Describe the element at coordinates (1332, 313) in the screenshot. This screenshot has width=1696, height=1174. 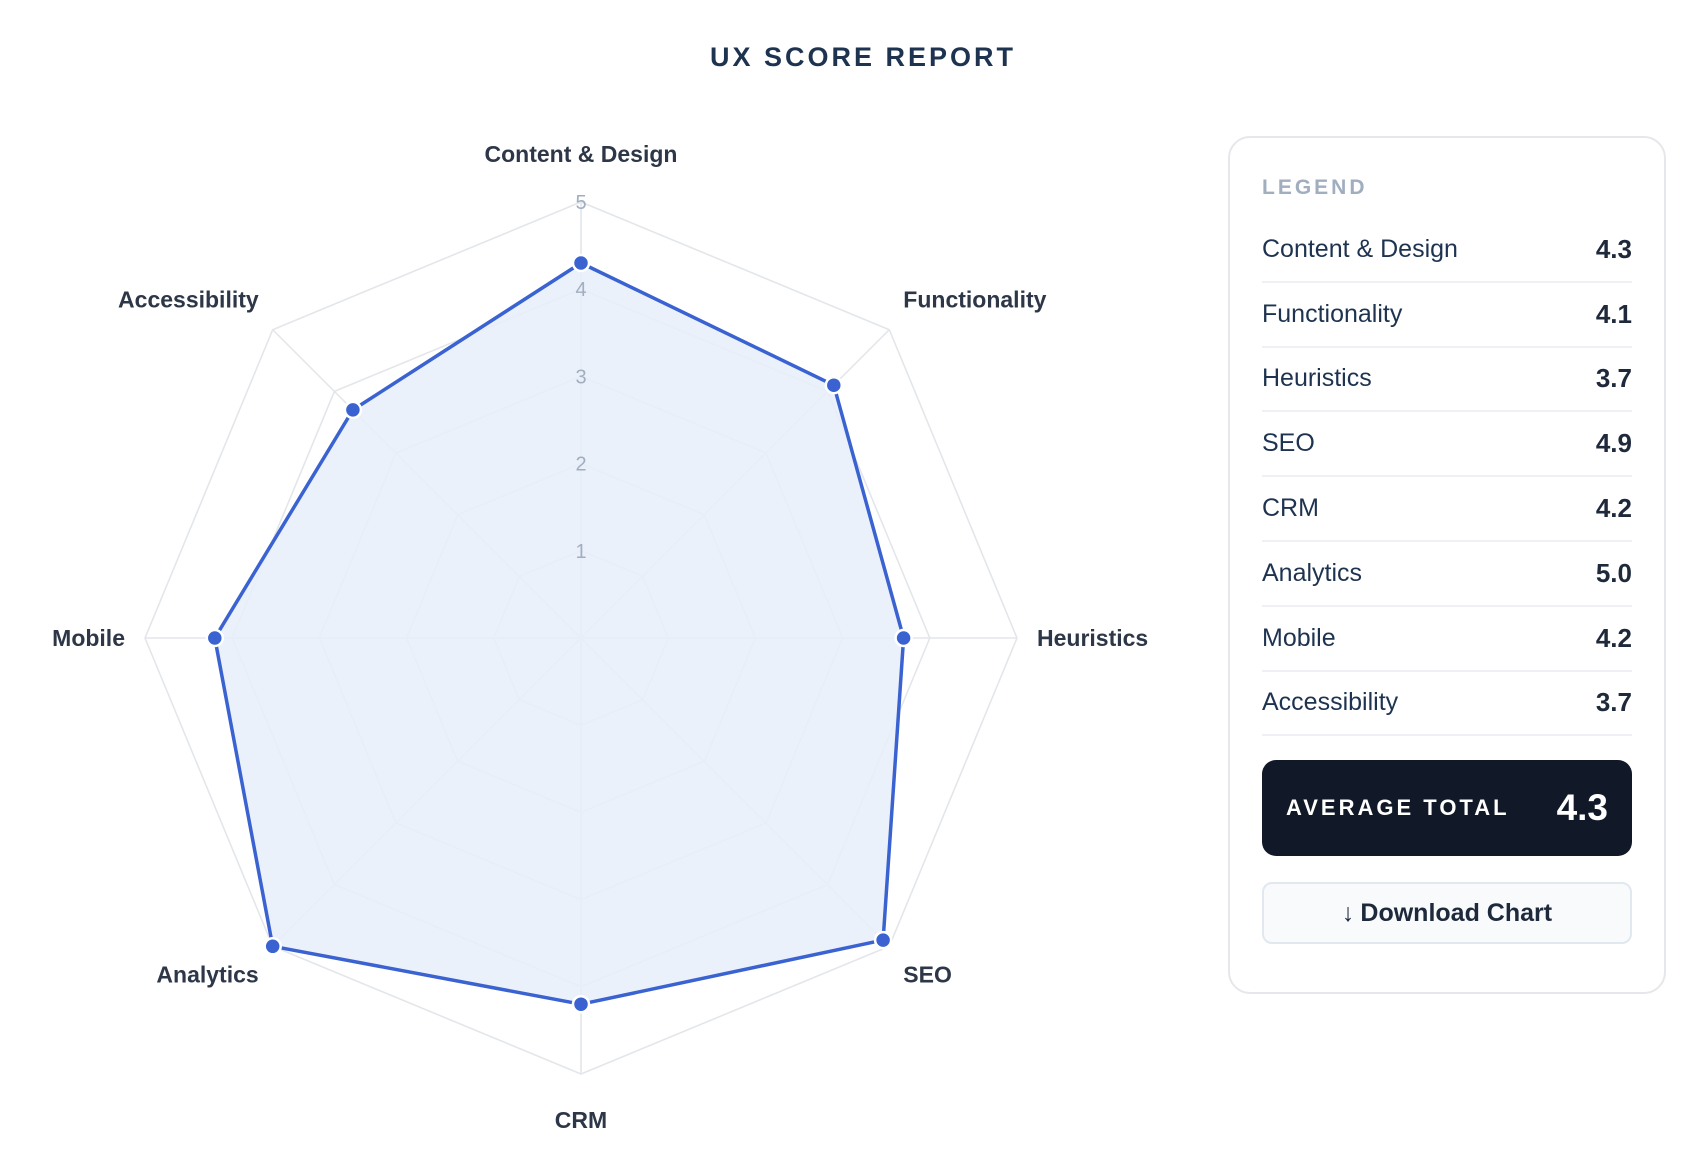
I see `legend-item-label: Functionality` at that location.